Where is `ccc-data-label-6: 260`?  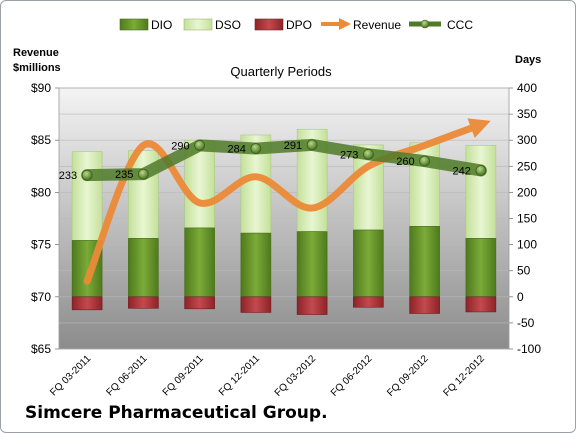 ccc-data-label-6: 260 is located at coordinates (405, 162).